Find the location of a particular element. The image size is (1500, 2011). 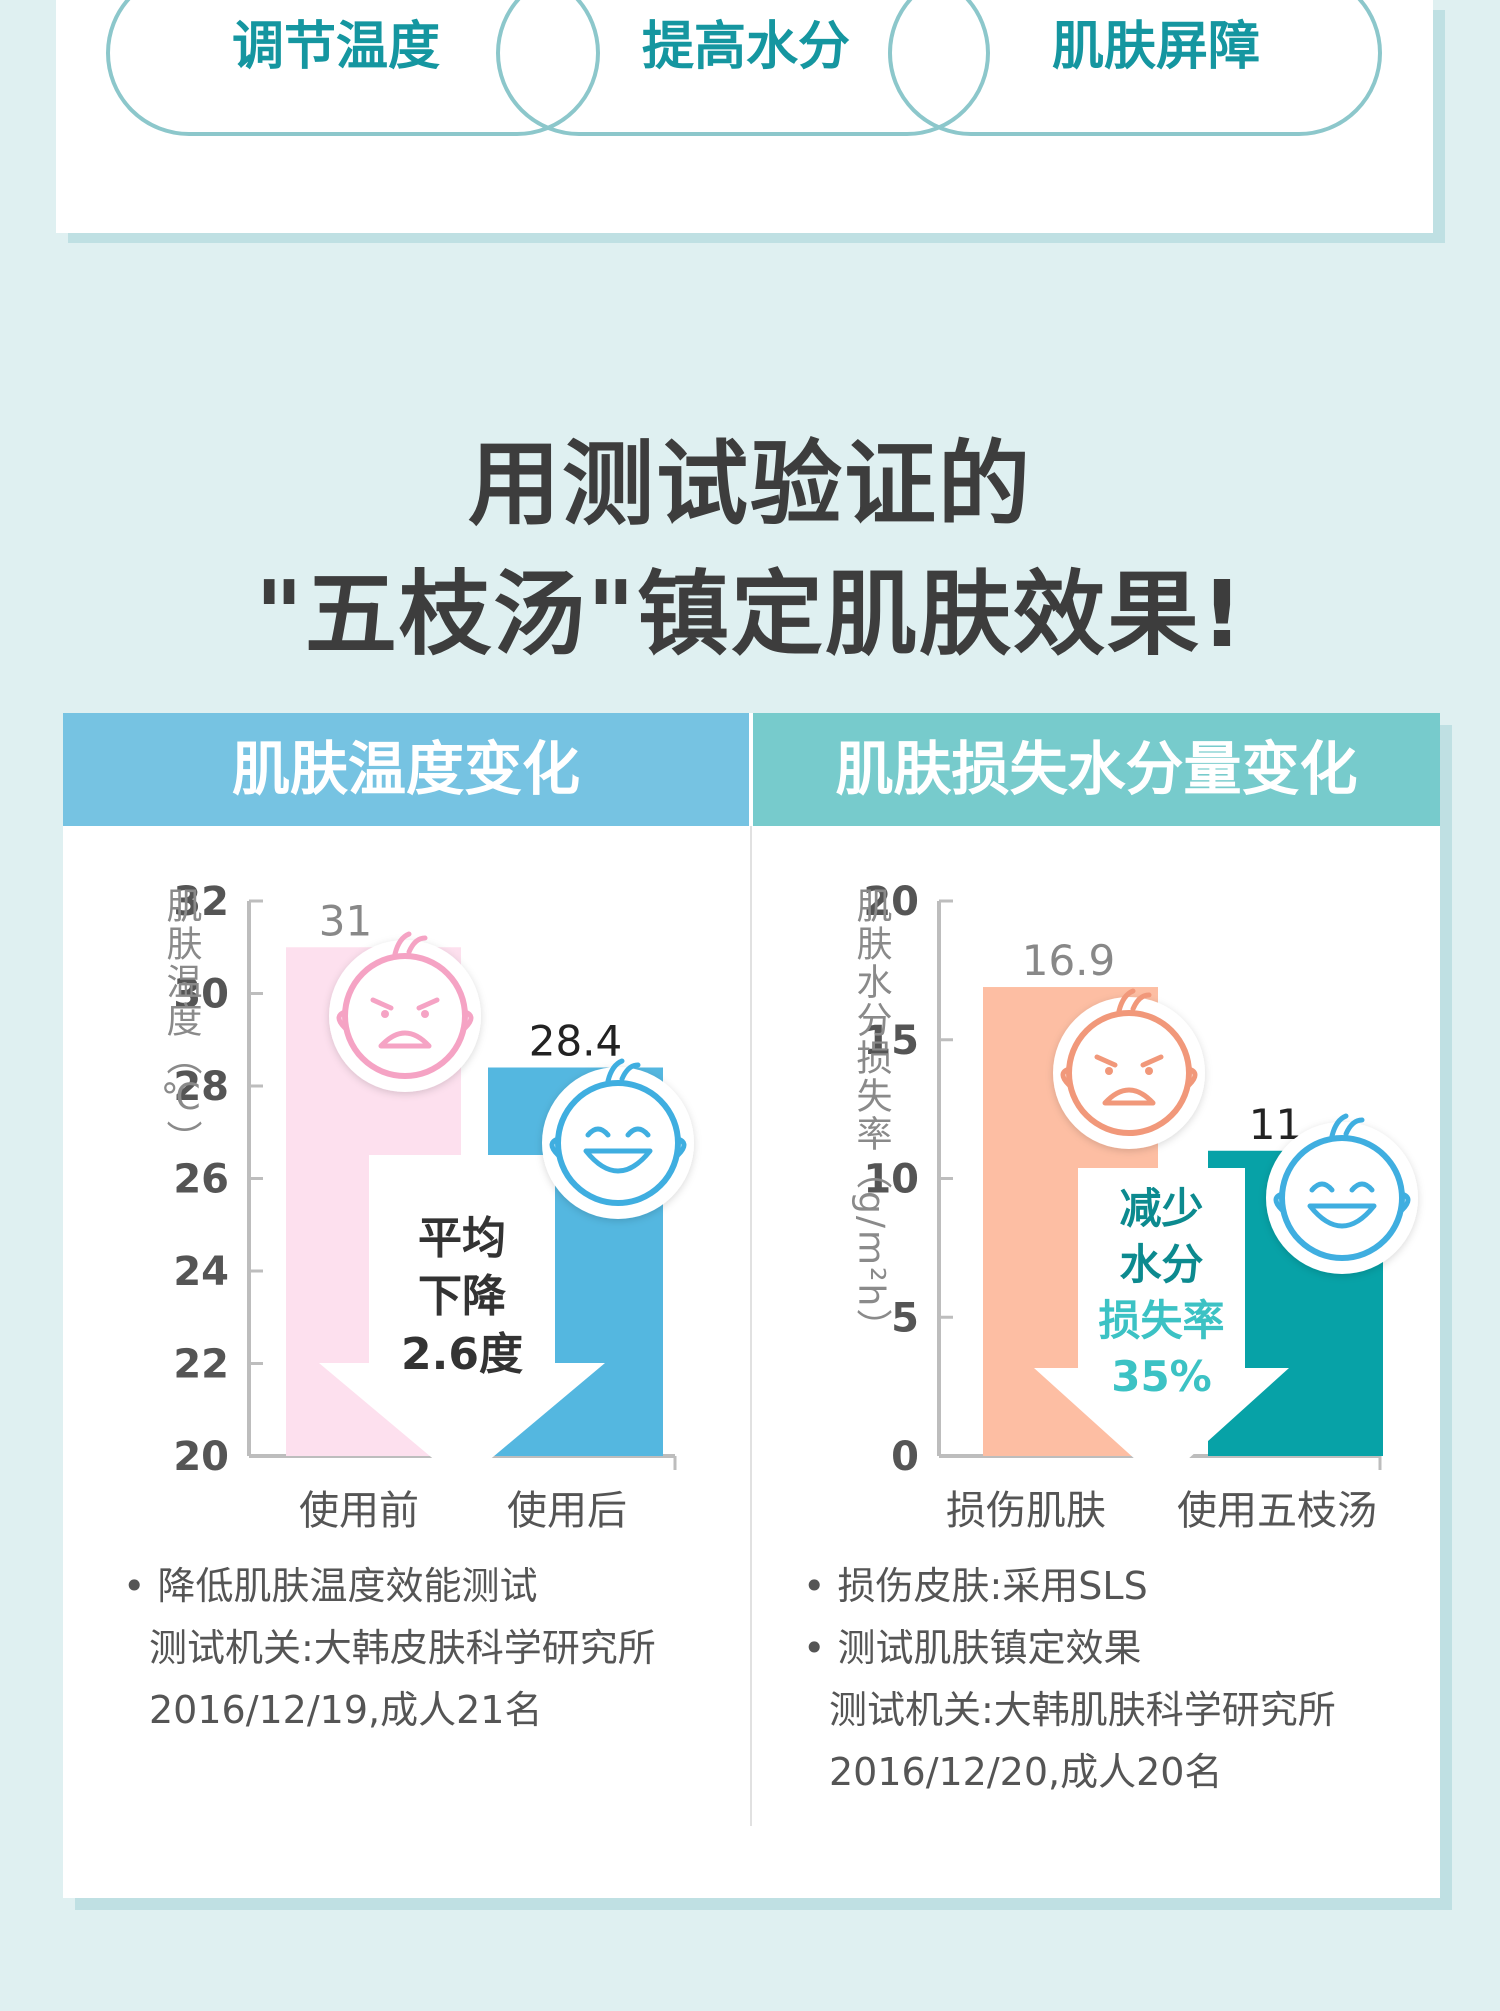

benefit-label-moisture: 提高水分 is located at coordinates (745, 47).